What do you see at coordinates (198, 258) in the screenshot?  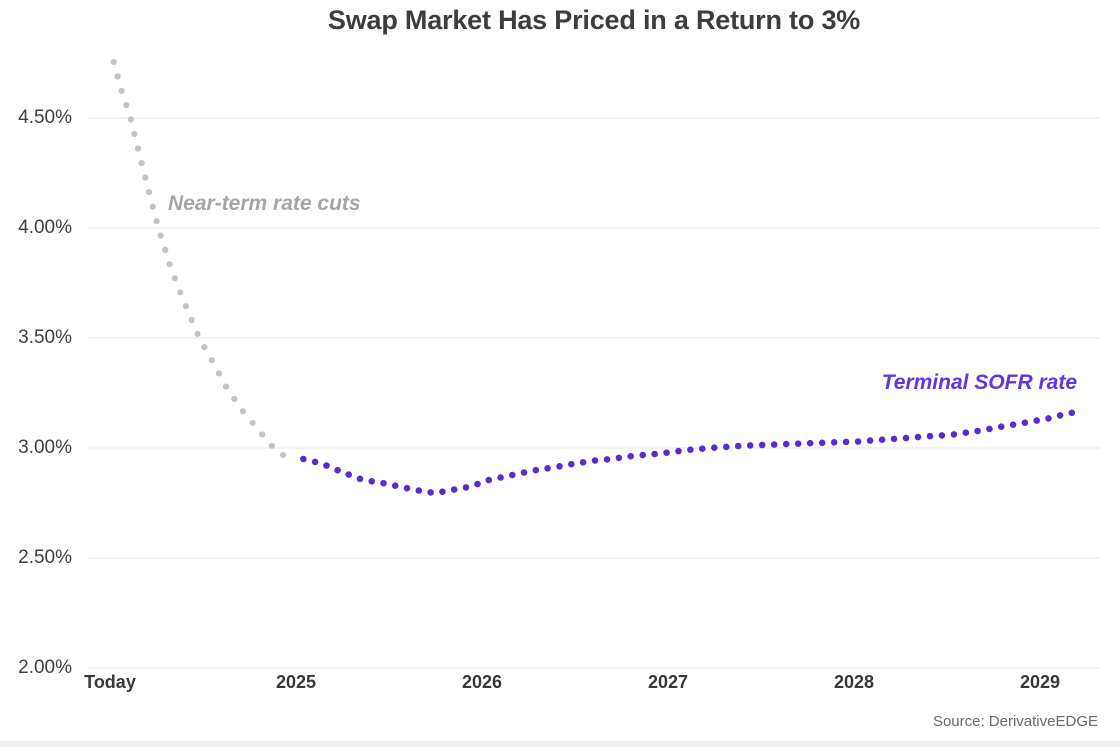 I see `near-term-series` at bounding box center [198, 258].